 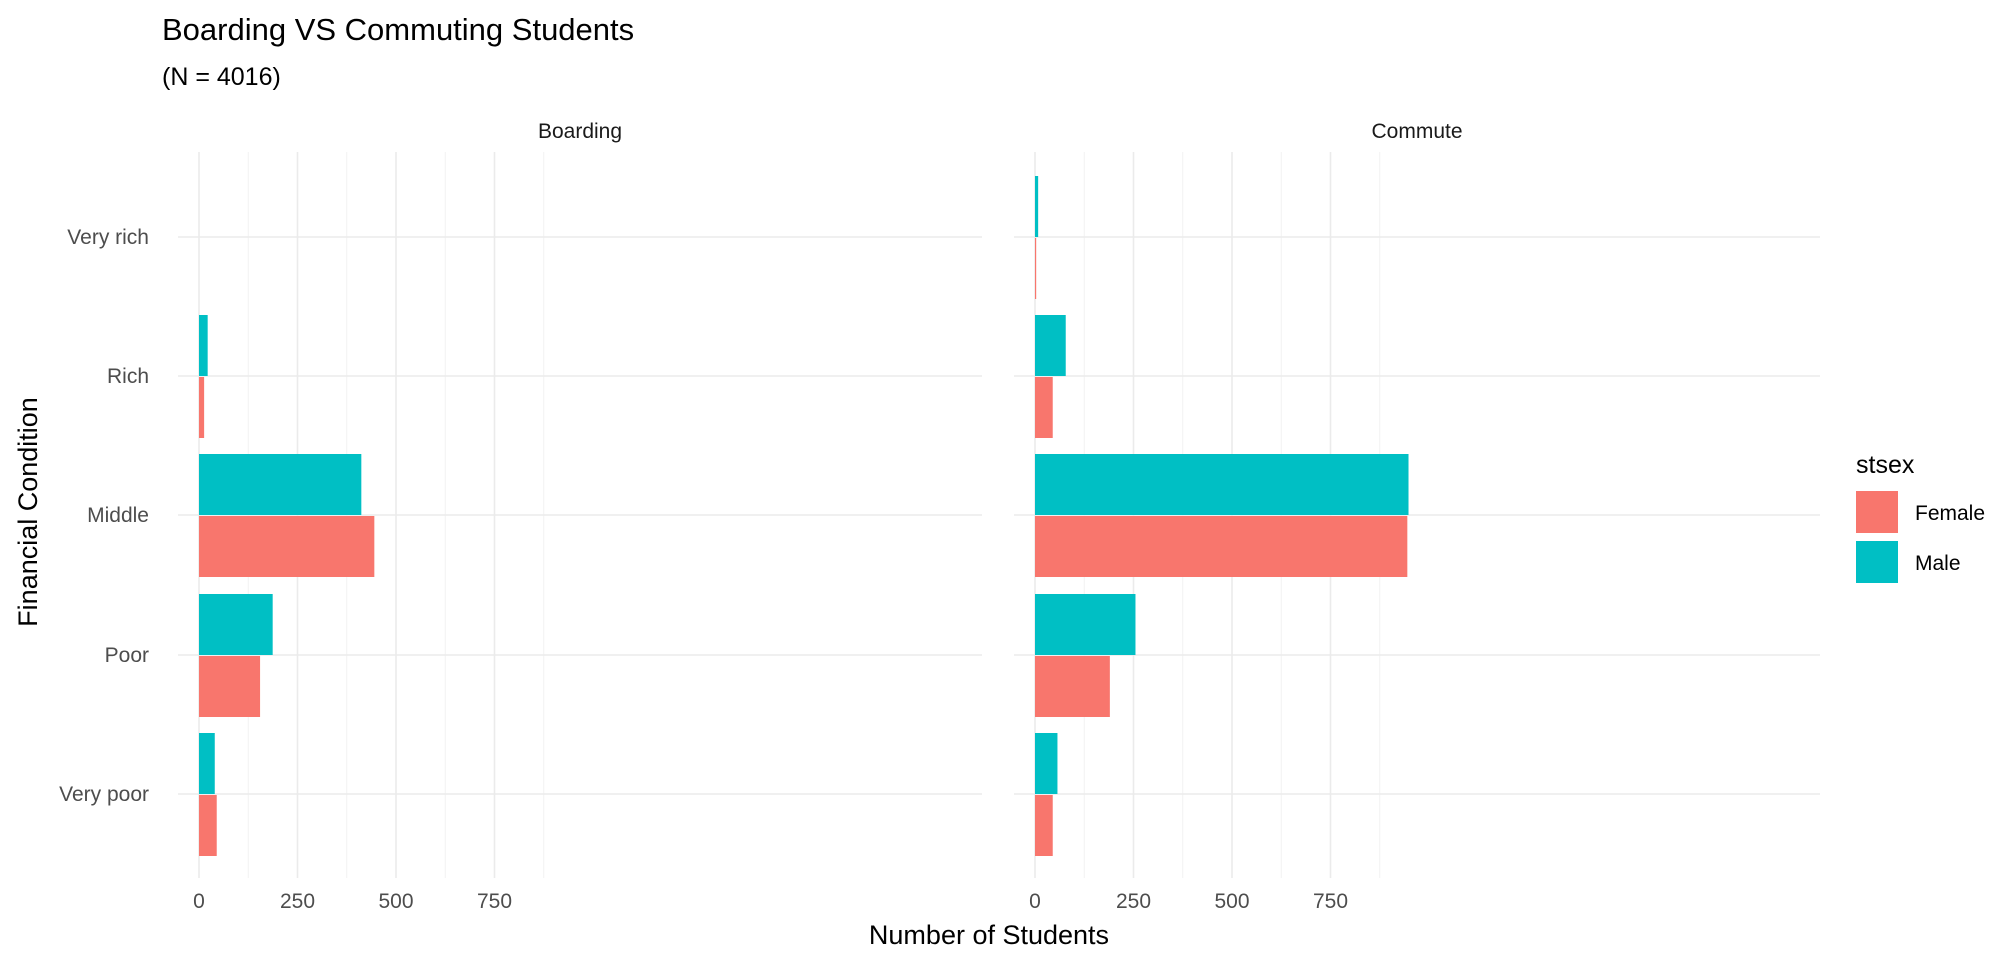 I want to click on chart-title: Boarding VS Commuting Students, so click(x=398, y=29).